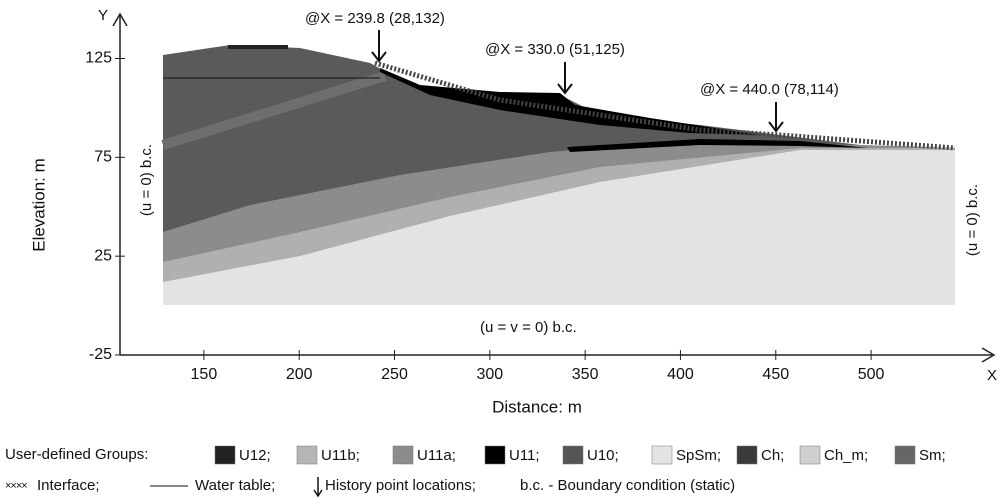 The image size is (1004, 504). I want to click on annotation: (u = v = 0) b.c., so click(528, 327).